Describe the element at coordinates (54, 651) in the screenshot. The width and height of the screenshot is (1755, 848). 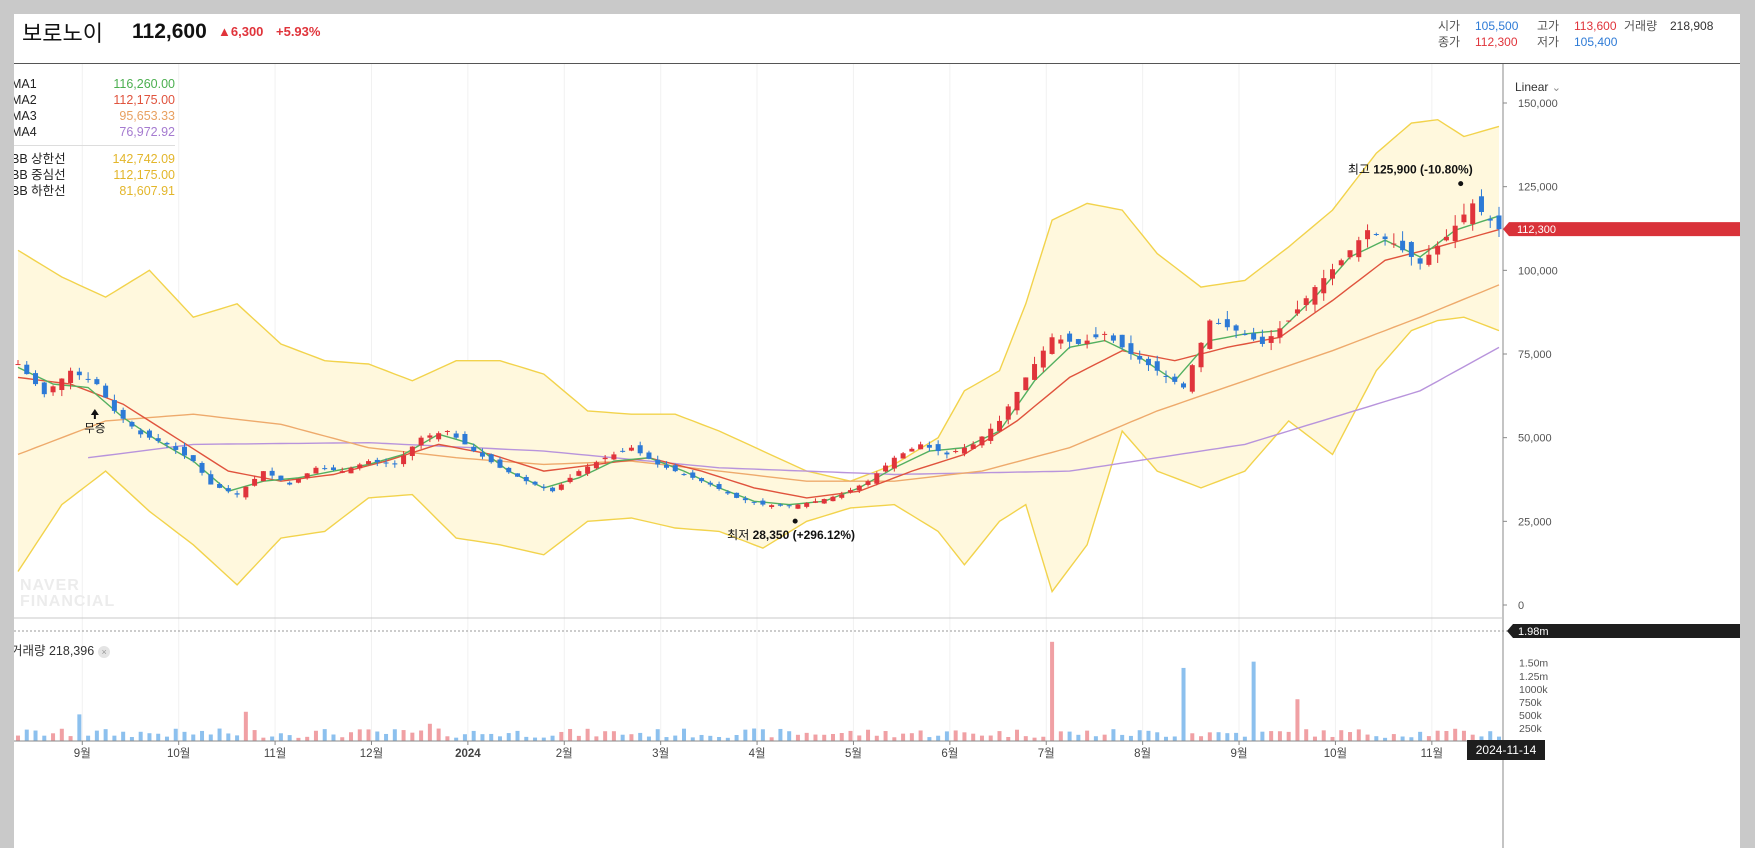
I see `volume-legend-label: 거래량 218,396` at that location.